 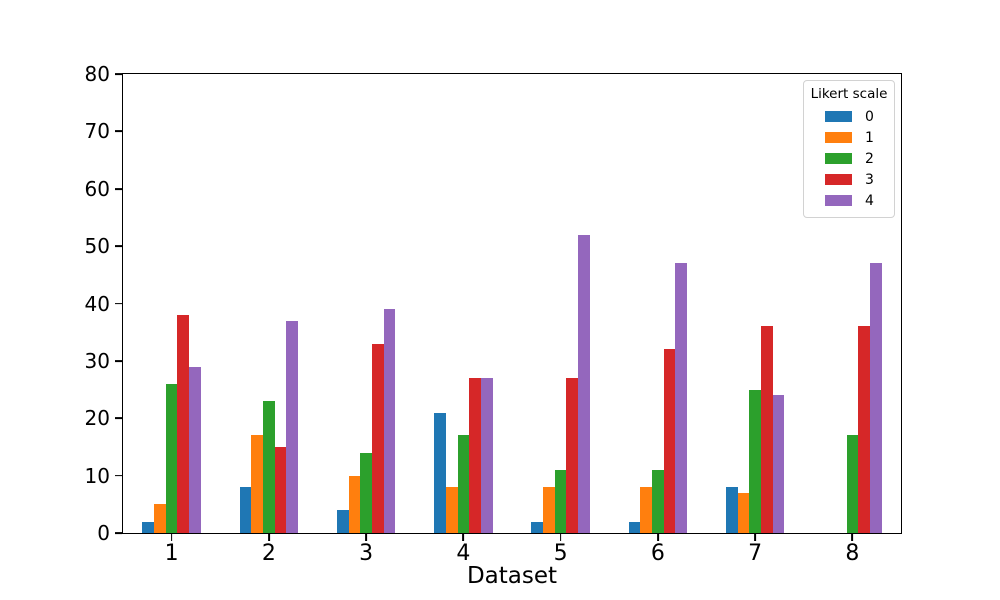 What do you see at coordinates (97, 303) in the screenshot?
I see `y-tick-label-40: 40` at bounding box center [97, 303].